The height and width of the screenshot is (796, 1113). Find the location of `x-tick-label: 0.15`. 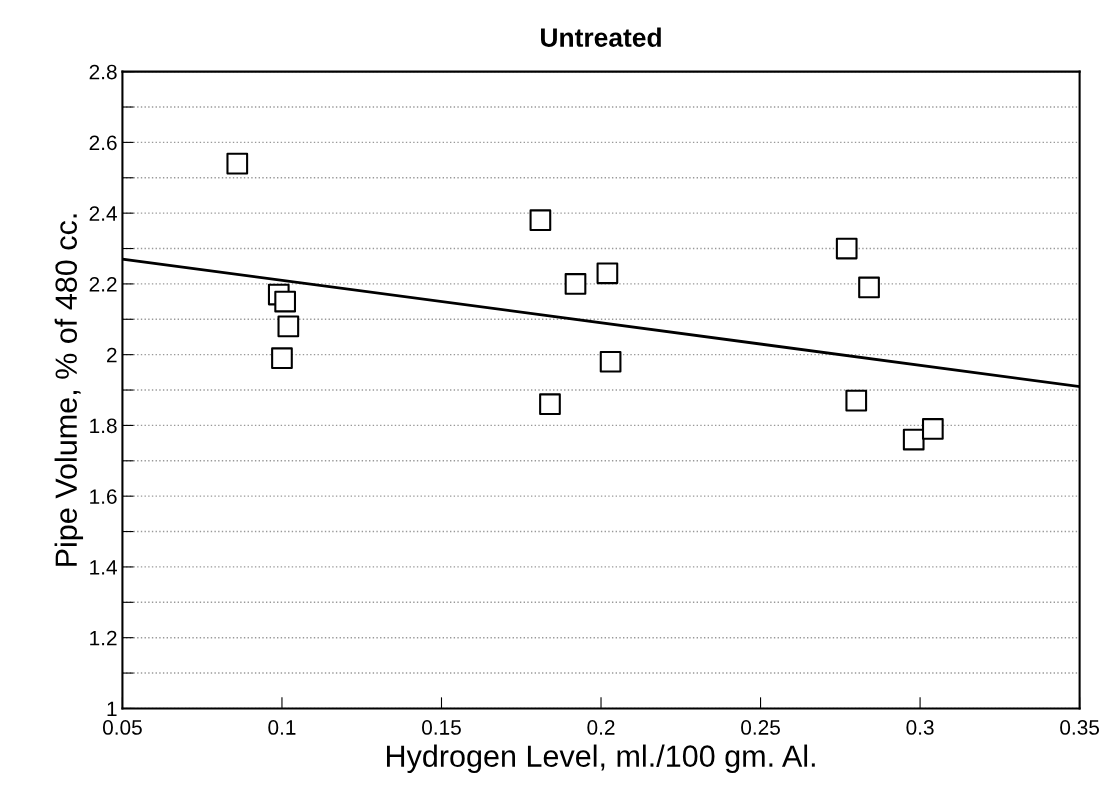

x-tick-label: 0.15 is located at coordinates (441, 727).